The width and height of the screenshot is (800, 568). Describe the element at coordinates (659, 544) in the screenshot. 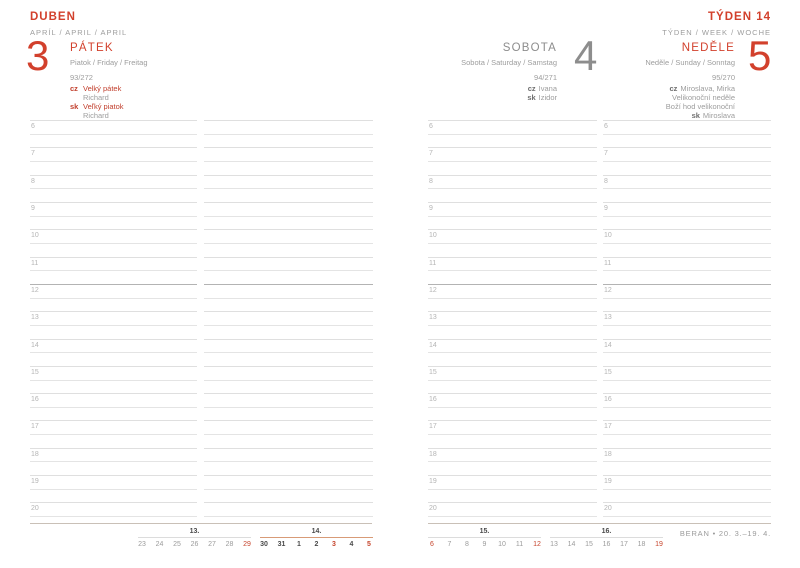

I see `minical-day: 19` at that location.